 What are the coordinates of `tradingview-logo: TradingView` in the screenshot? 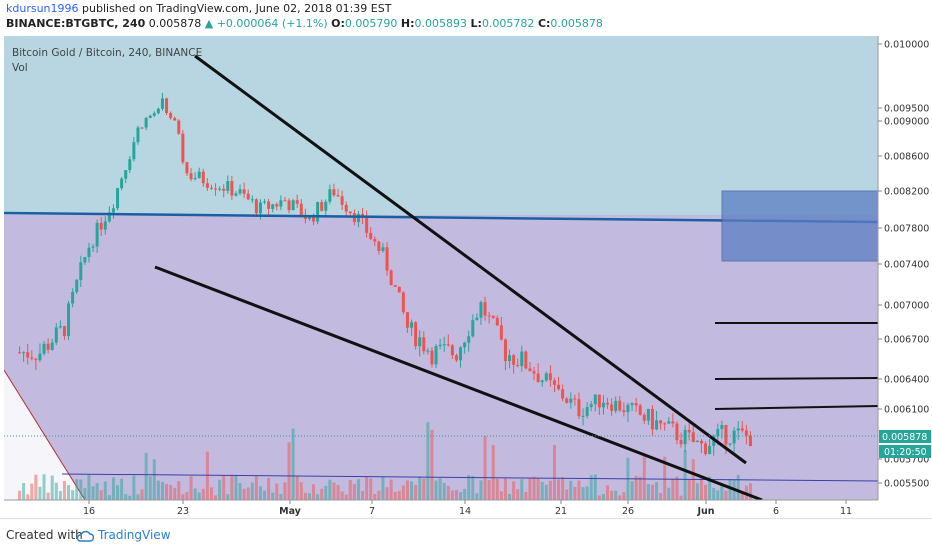 It's located at (123, 535).